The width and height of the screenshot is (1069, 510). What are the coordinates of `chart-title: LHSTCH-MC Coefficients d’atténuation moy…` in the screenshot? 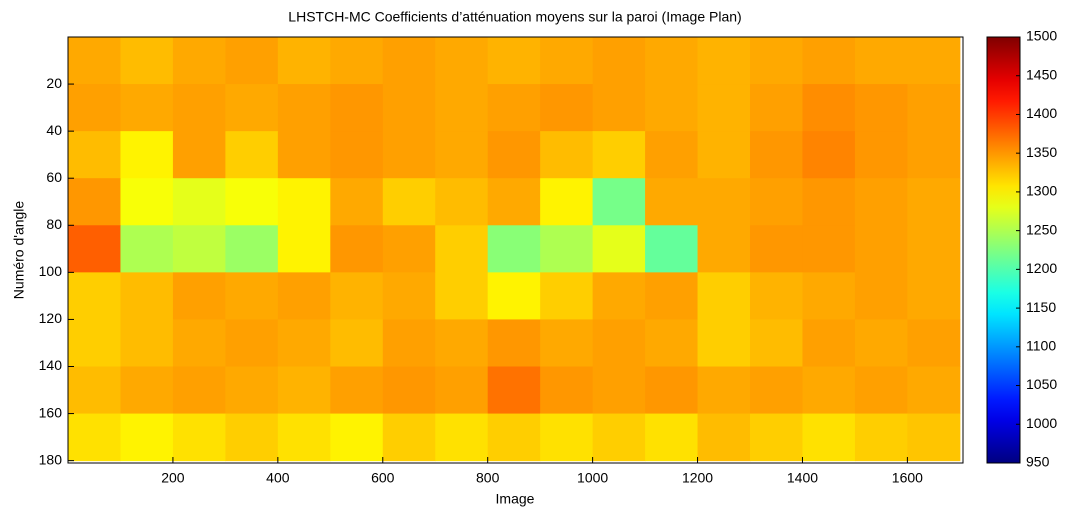 It's located at (514, 17).